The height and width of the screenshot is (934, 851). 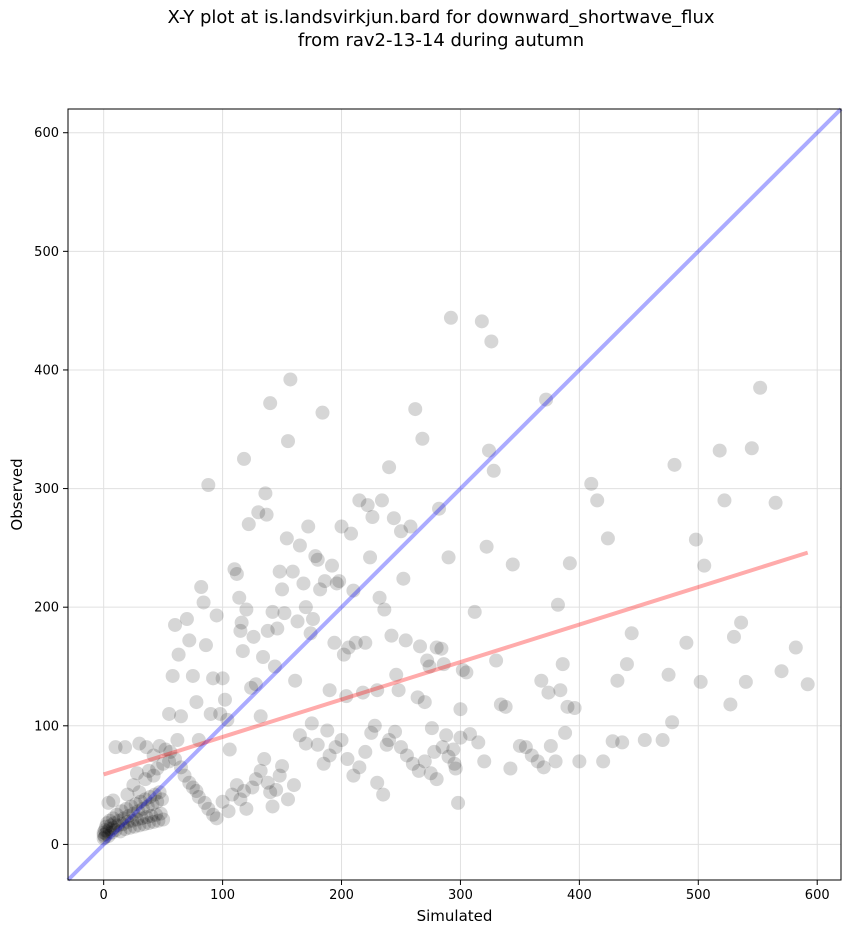 I want to click on x-tick-label: 0, so click(x=104, y=895).